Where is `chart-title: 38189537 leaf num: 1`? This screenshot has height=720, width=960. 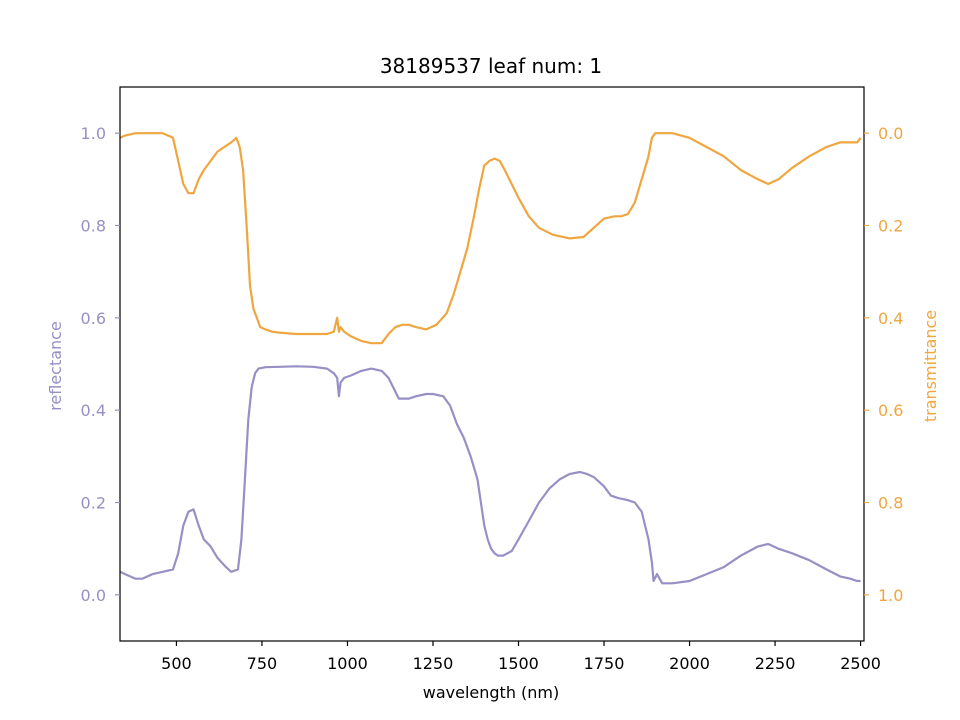 chart-title: 38189537 leaf num: 1 is located at coordinates (491, 66).